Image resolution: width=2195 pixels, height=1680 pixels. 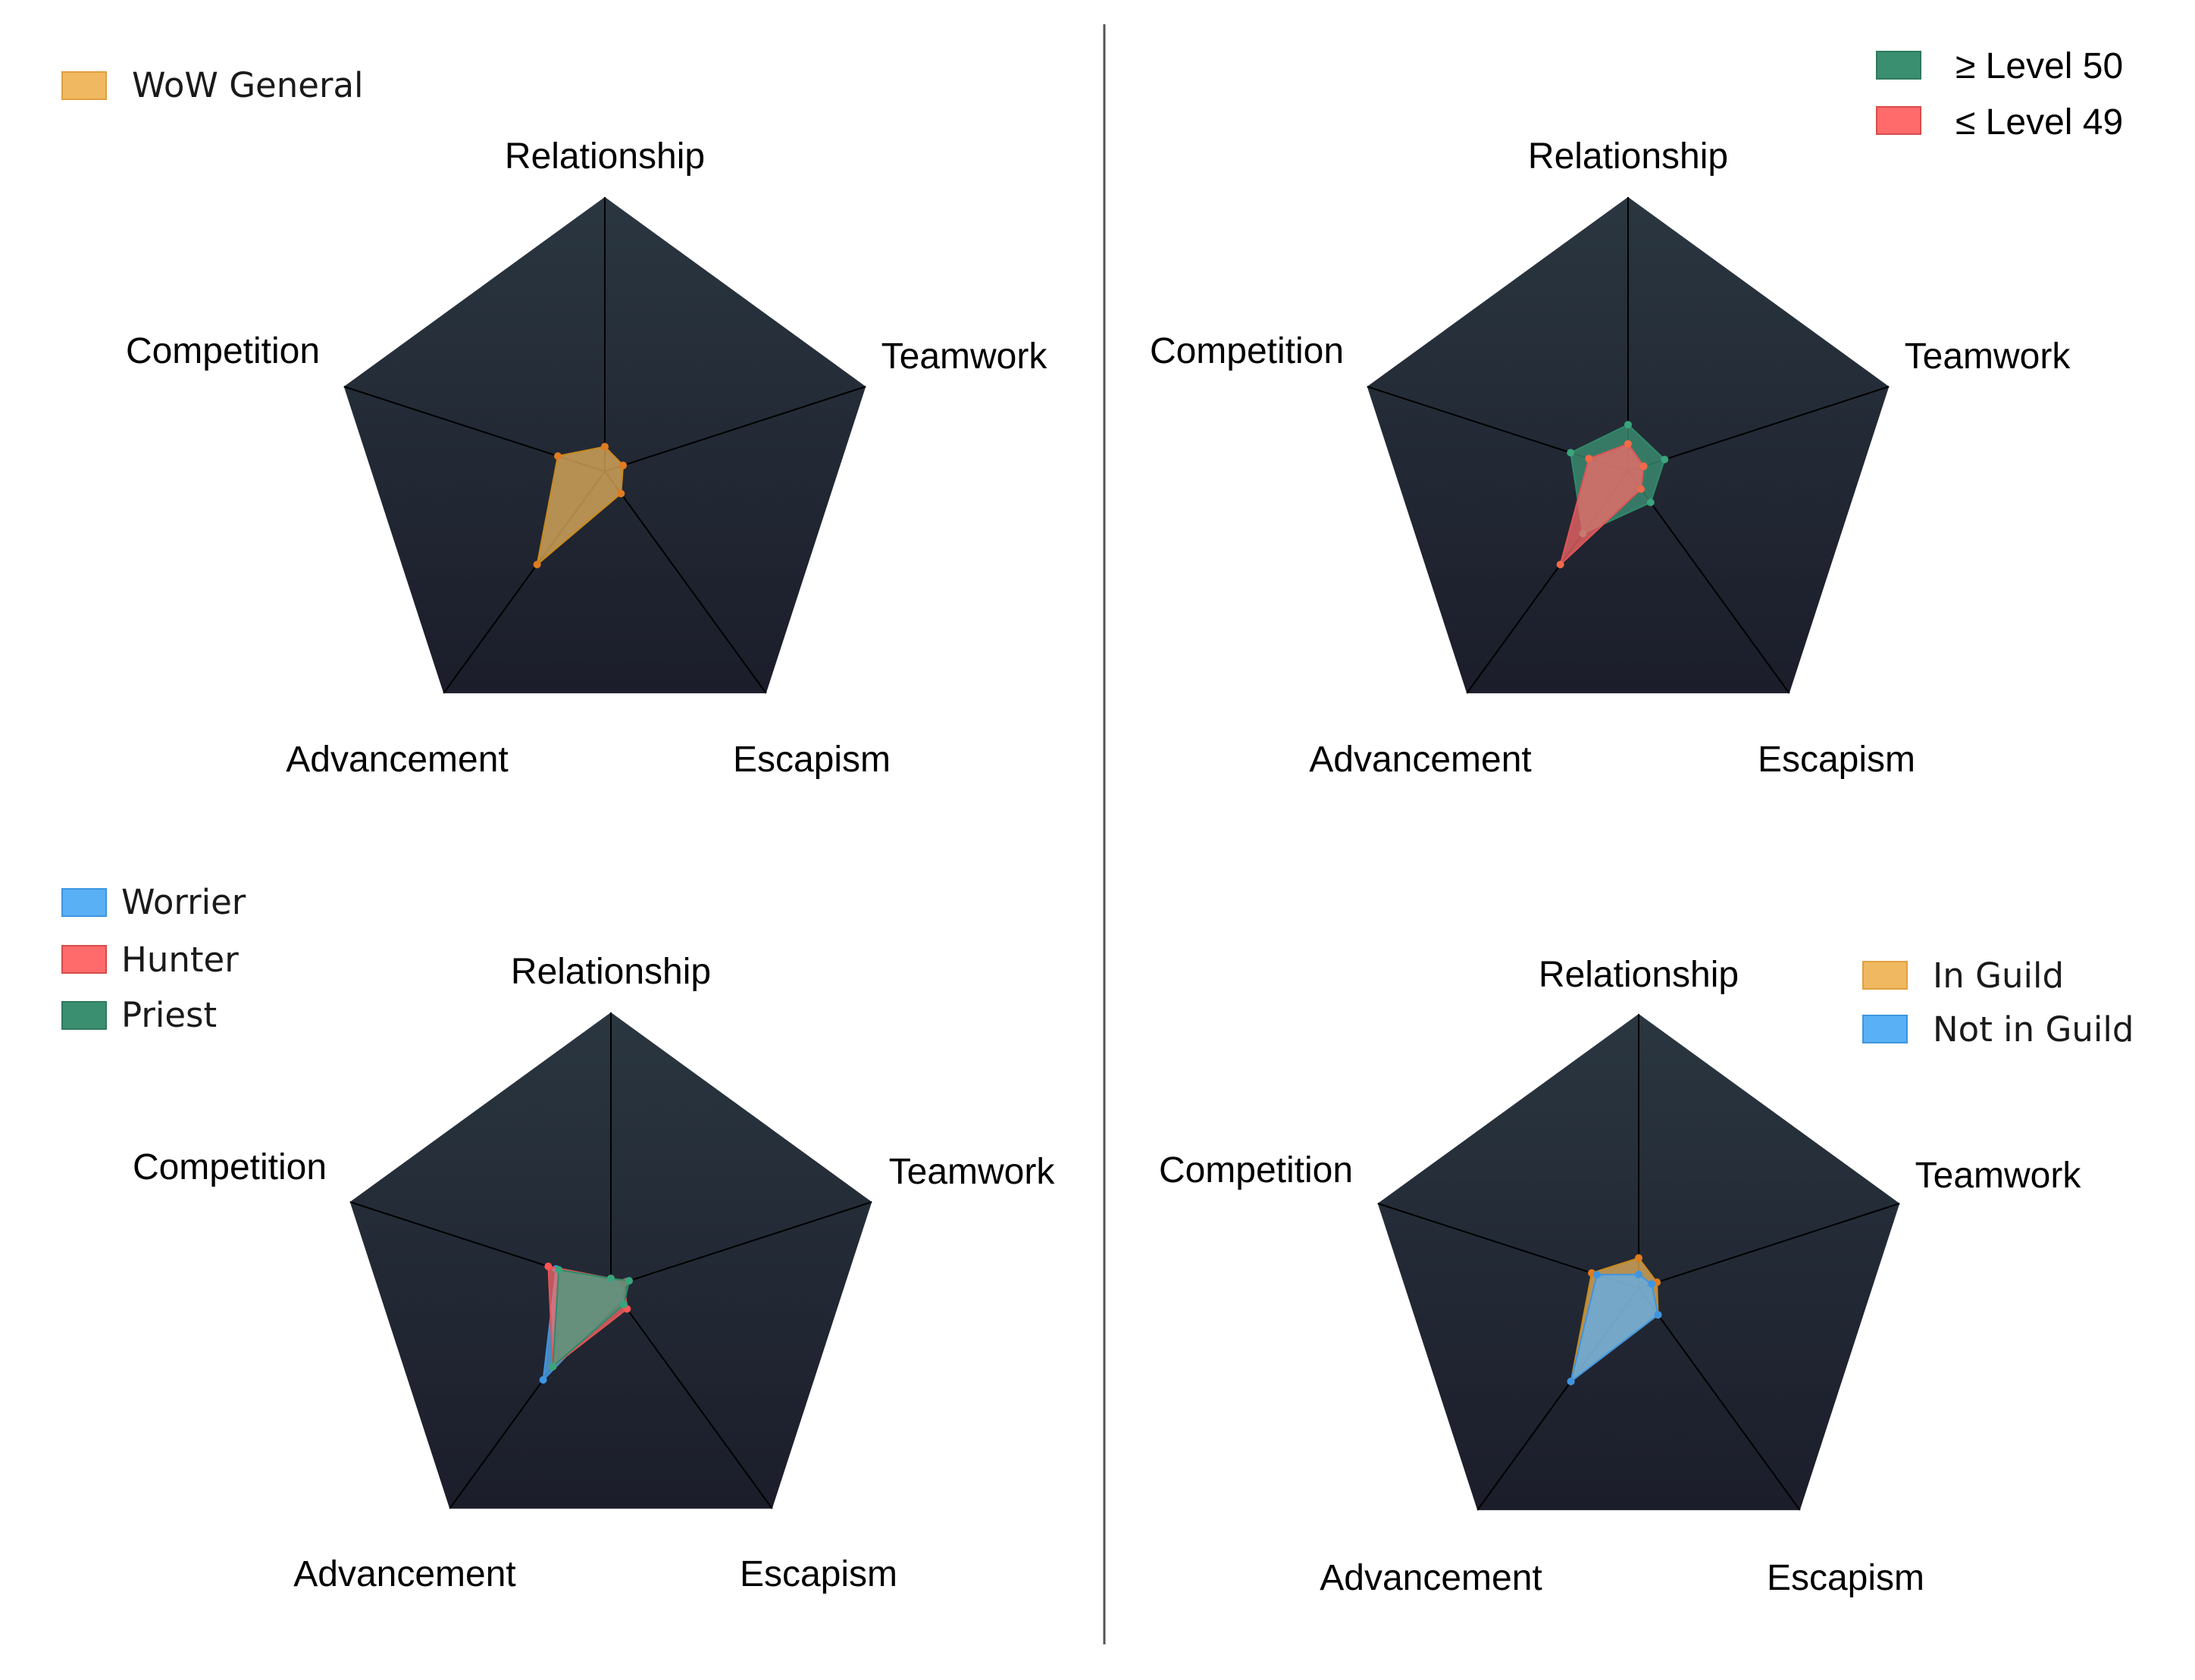 What do you see at coordinates (1641, 489) in the screenshot?
I see `data-point-level-49-escapism` at bounding box center [1641, 489].